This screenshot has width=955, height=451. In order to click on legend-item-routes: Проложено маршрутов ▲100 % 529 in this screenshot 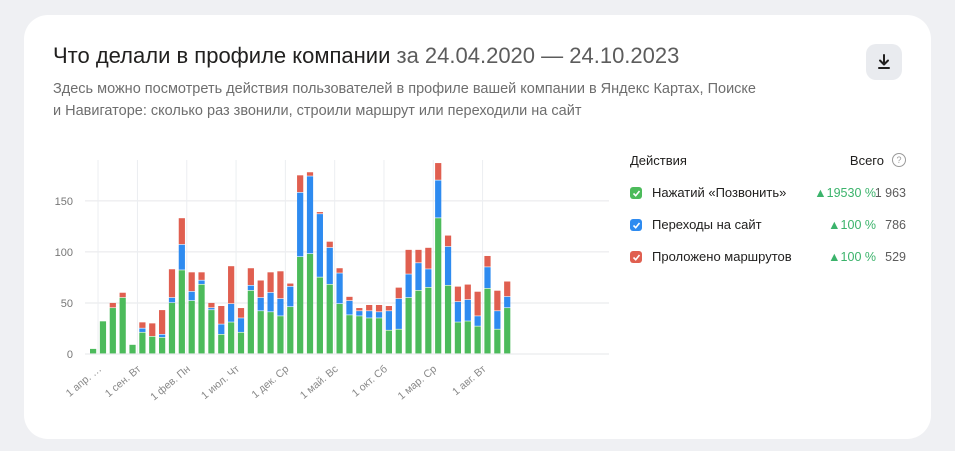, I will do `click(768, 266)`.